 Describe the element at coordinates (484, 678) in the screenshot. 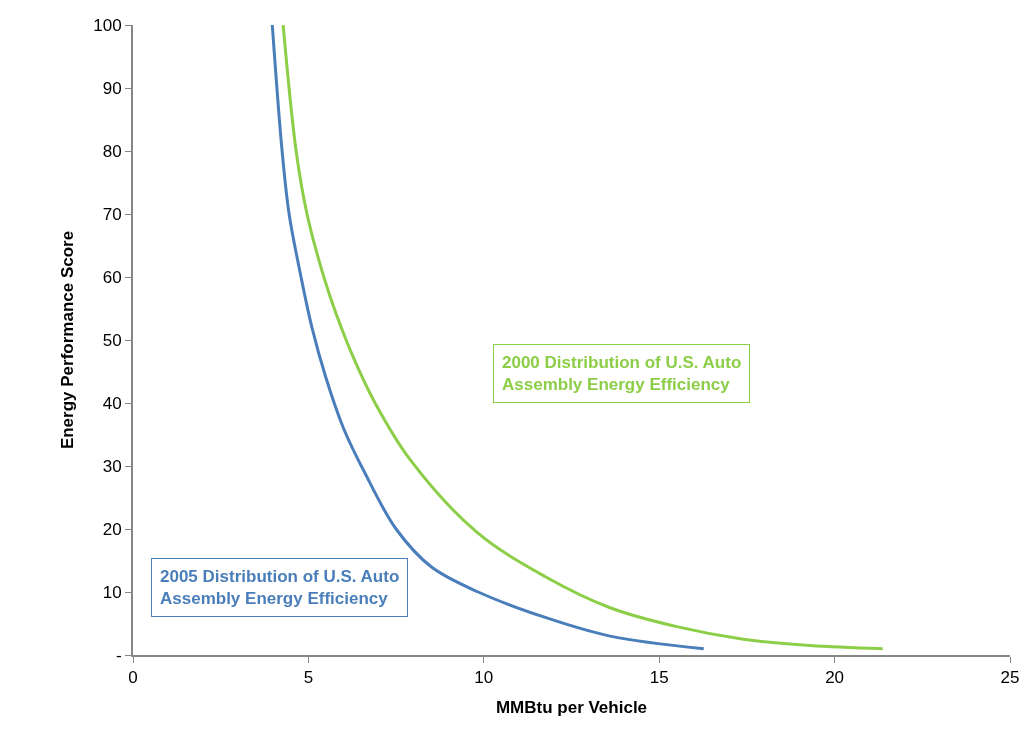

I see `x-tick-label: 10` at that location.